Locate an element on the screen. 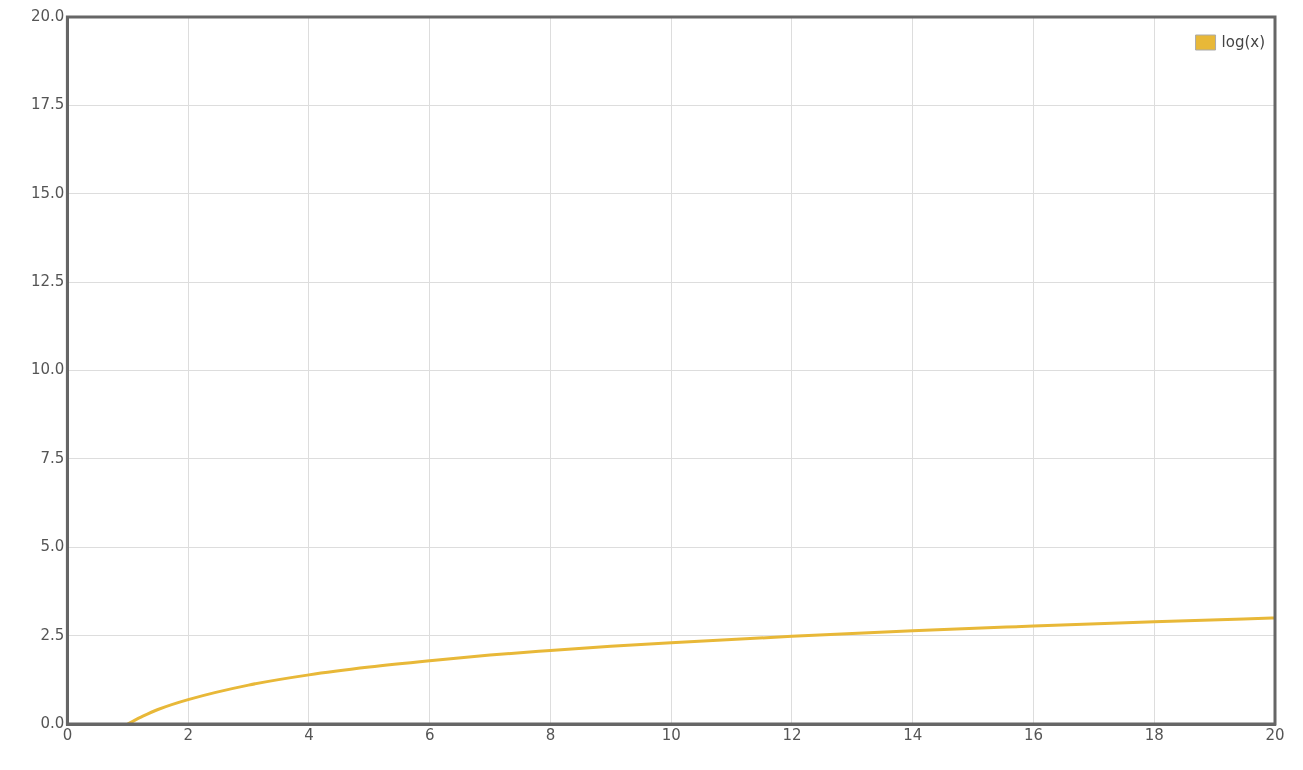  y-tick-label: 2.5 is located at coordinates (52, 634).